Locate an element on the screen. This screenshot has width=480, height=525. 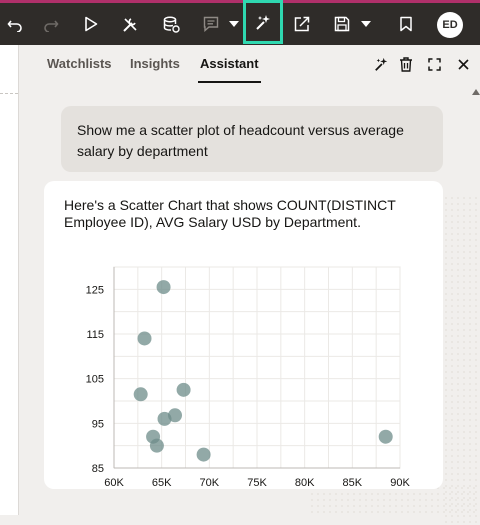
trash-icon is located at coordinates (406, 64).